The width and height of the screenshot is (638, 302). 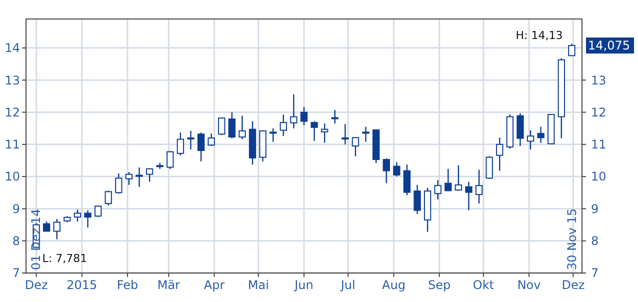 I want to click on x-tick-label: Sep, so click(x=439, y=285).